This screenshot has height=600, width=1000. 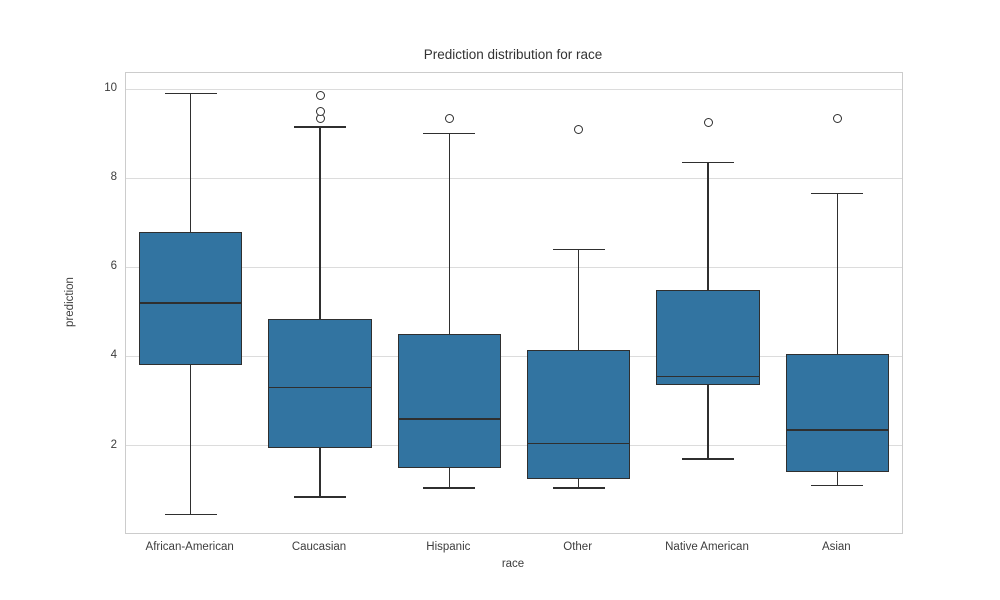 What do you see at coordinates (513, 564) in the screenshot?
I see `x-axis-label: race` at bounding box center [513, 564].